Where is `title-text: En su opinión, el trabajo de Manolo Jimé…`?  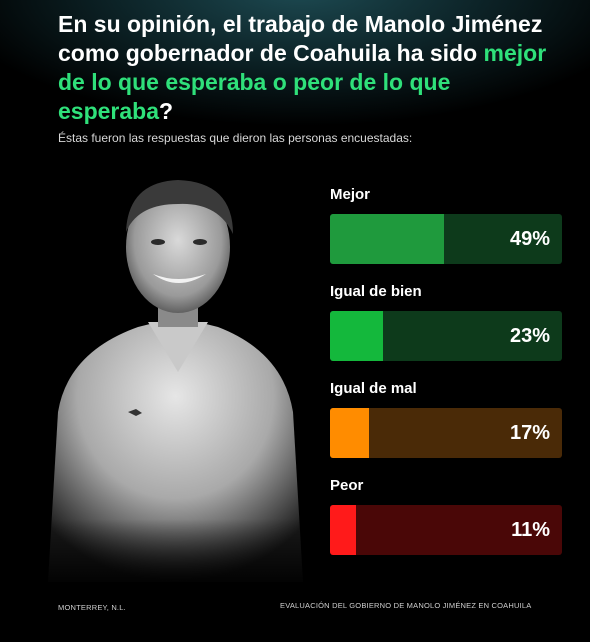
title-text: En su opinión, el trabajo de Manolo Jimé… is located at coordinates (300, 38).